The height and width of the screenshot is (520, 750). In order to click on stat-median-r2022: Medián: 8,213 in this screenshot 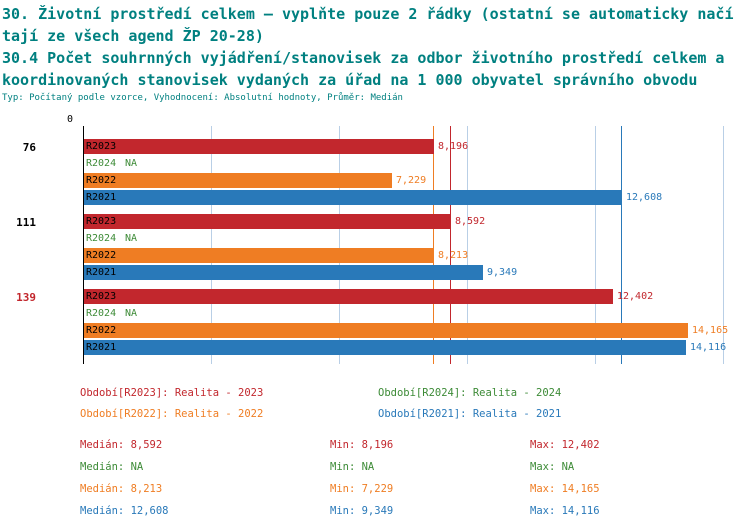, I will do `click(121, 489)`.